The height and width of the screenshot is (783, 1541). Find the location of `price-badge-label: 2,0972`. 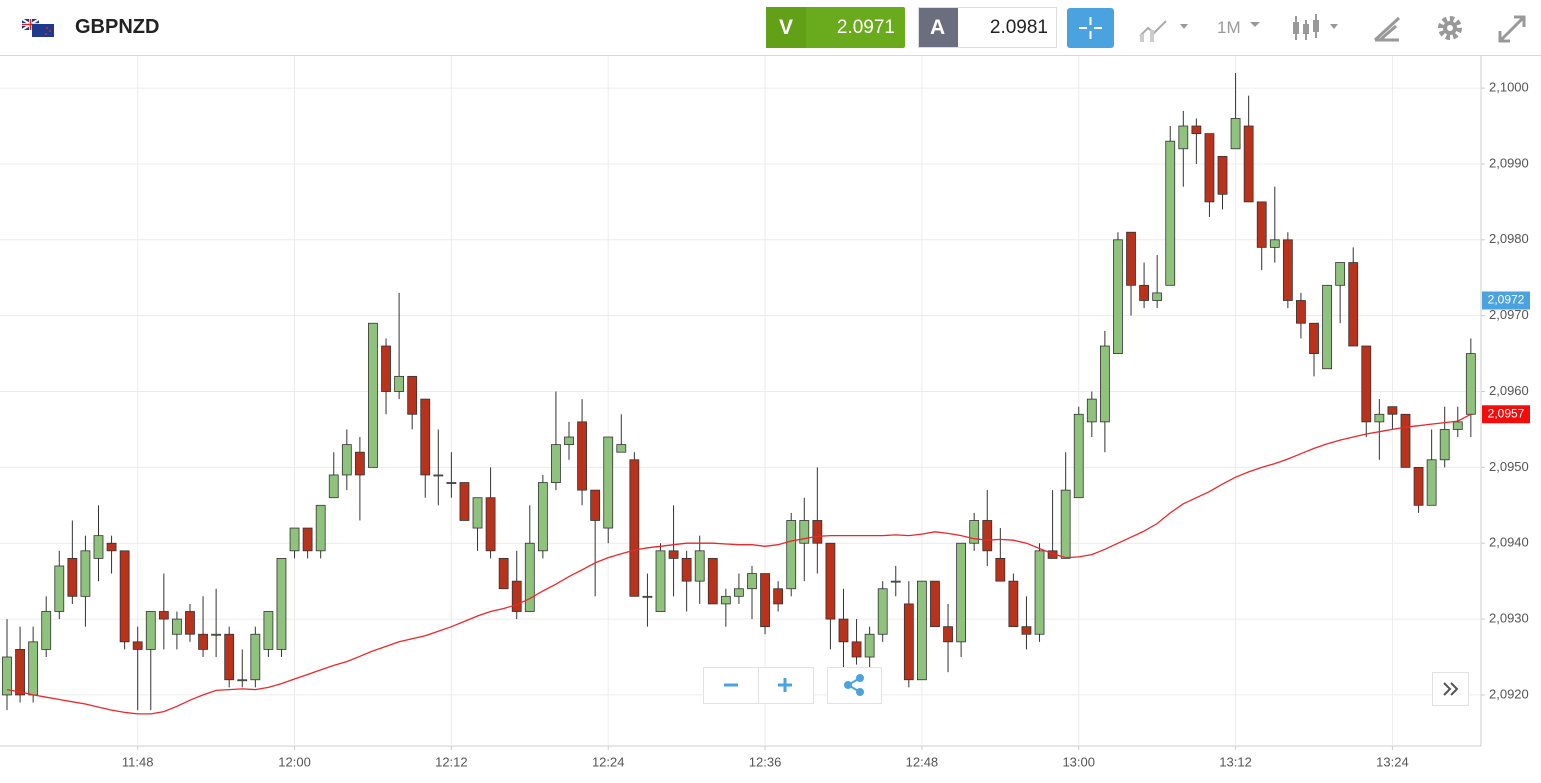

price-badge-label: 2,0972 is located at coordinates (1506, 300).